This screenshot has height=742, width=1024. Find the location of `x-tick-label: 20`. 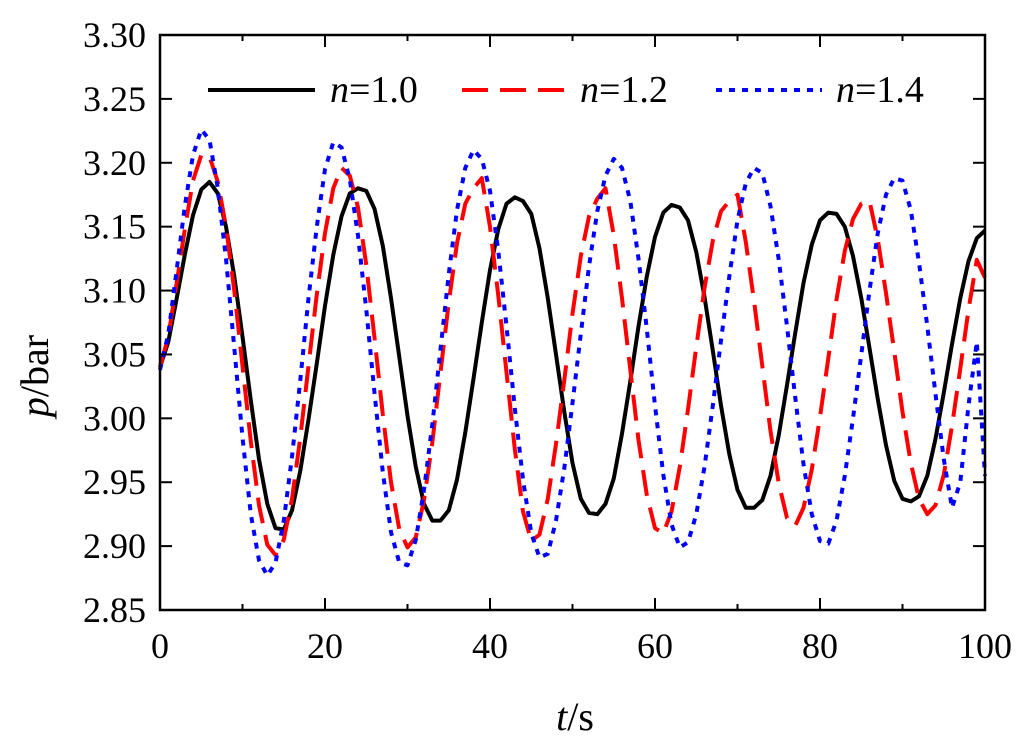

x-tick-label: 20 is located at coordinates (325, 646).